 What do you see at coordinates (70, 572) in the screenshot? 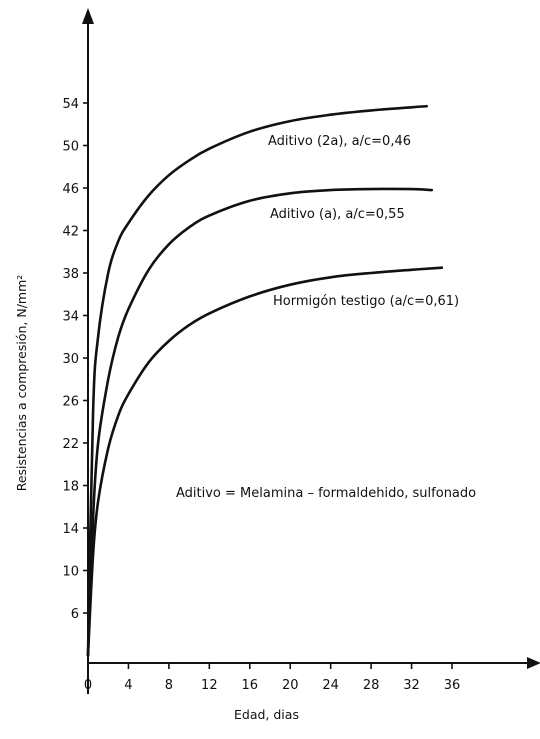
I see `y-tick-label: 10` at bounding box center [70, 572].